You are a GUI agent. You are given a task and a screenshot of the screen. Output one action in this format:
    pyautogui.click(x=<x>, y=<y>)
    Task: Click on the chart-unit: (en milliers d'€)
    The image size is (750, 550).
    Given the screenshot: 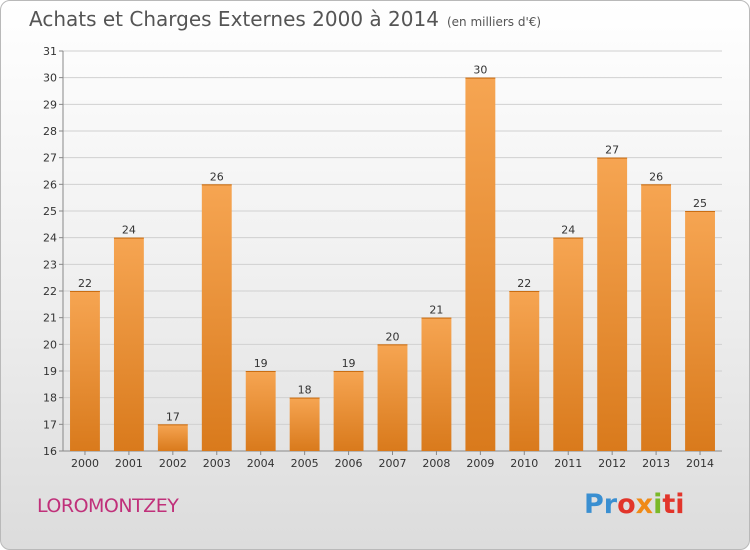 What is the action you would take?
    pyautogui.click(x=494, y=22)
    